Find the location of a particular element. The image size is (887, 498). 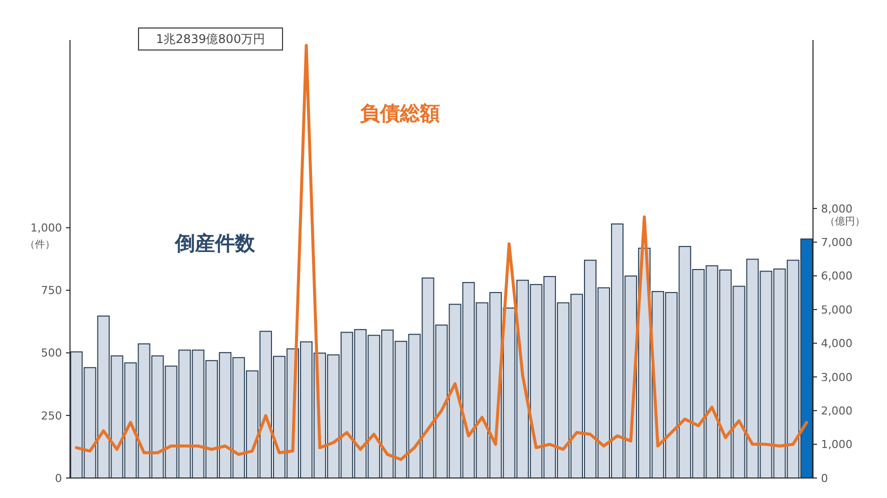

y-tick-label: 1,000 is located at coordinates (46, 228).